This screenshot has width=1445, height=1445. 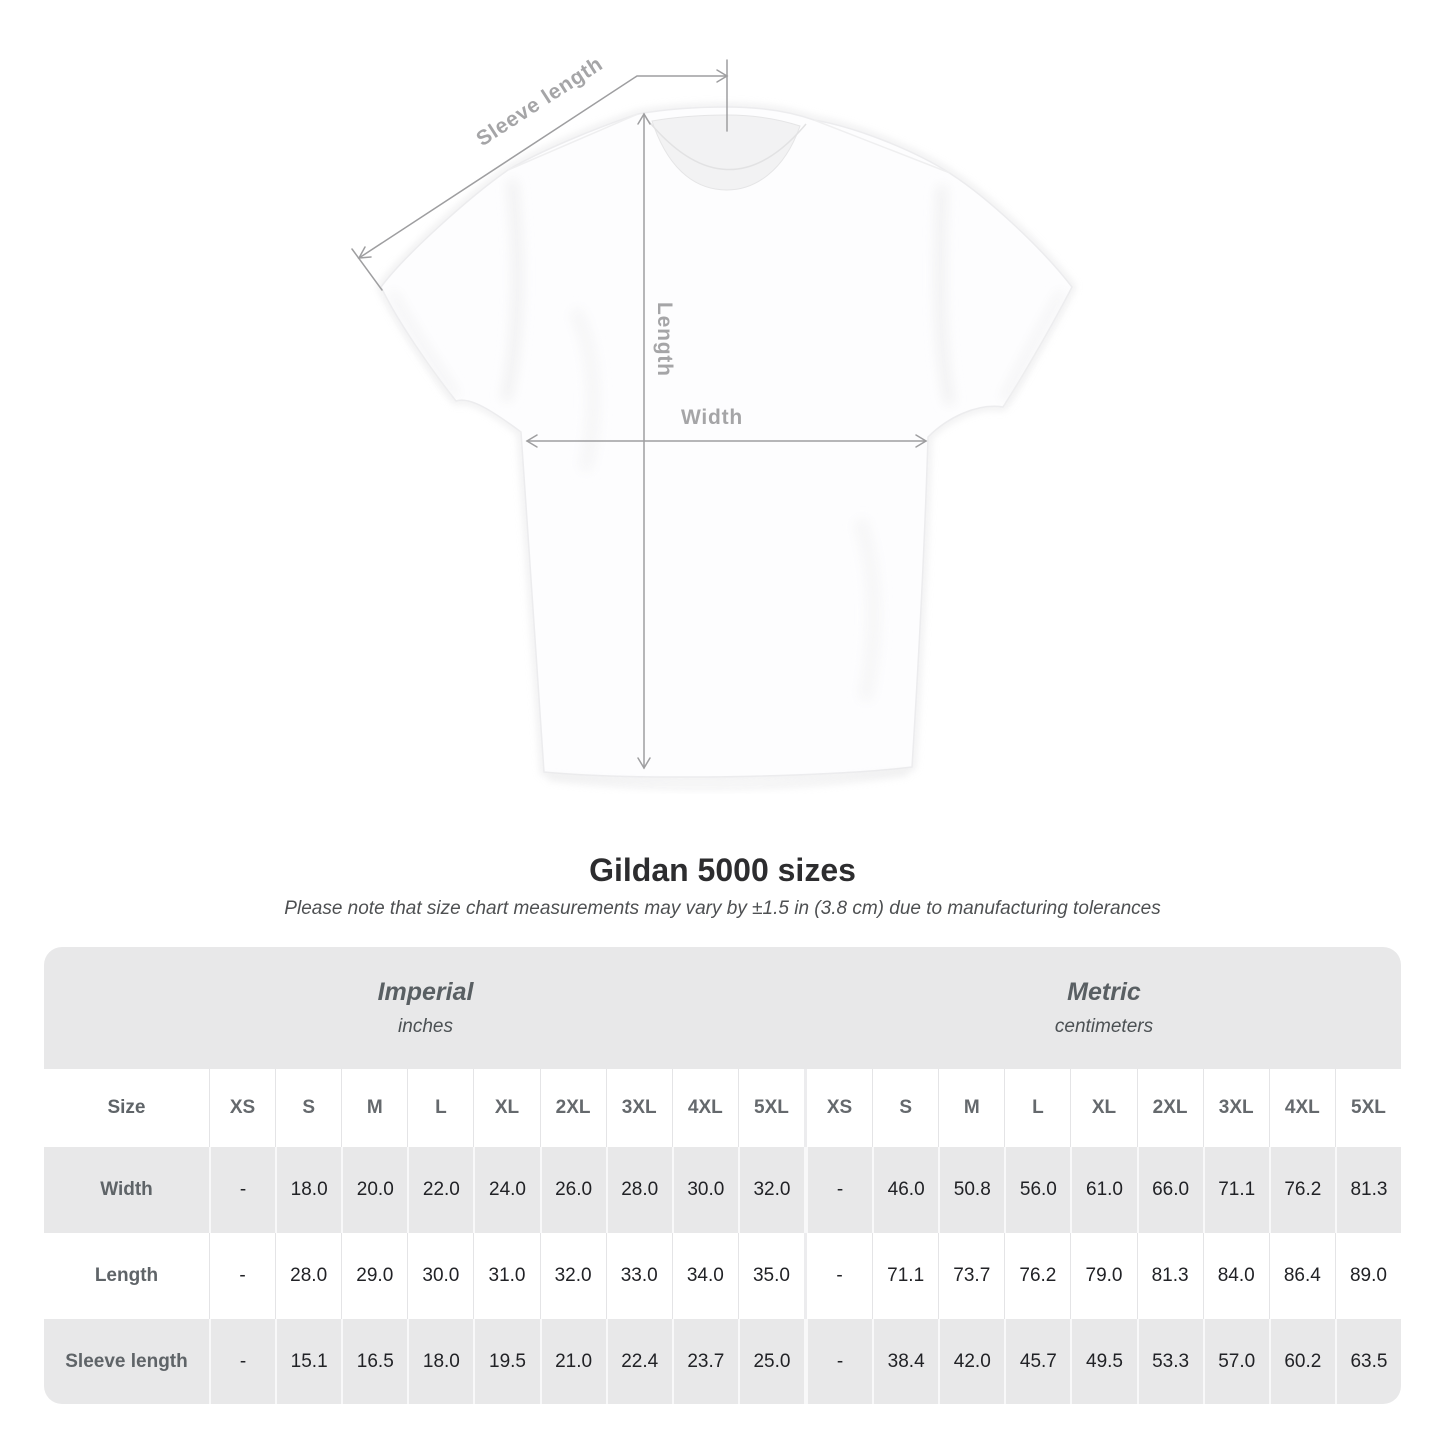 I want to click on width-metric-values: - 46.0 50.8 56.0 61.0 66.0 71.1 76.2 81.3, so click(x=1102, y=1190).